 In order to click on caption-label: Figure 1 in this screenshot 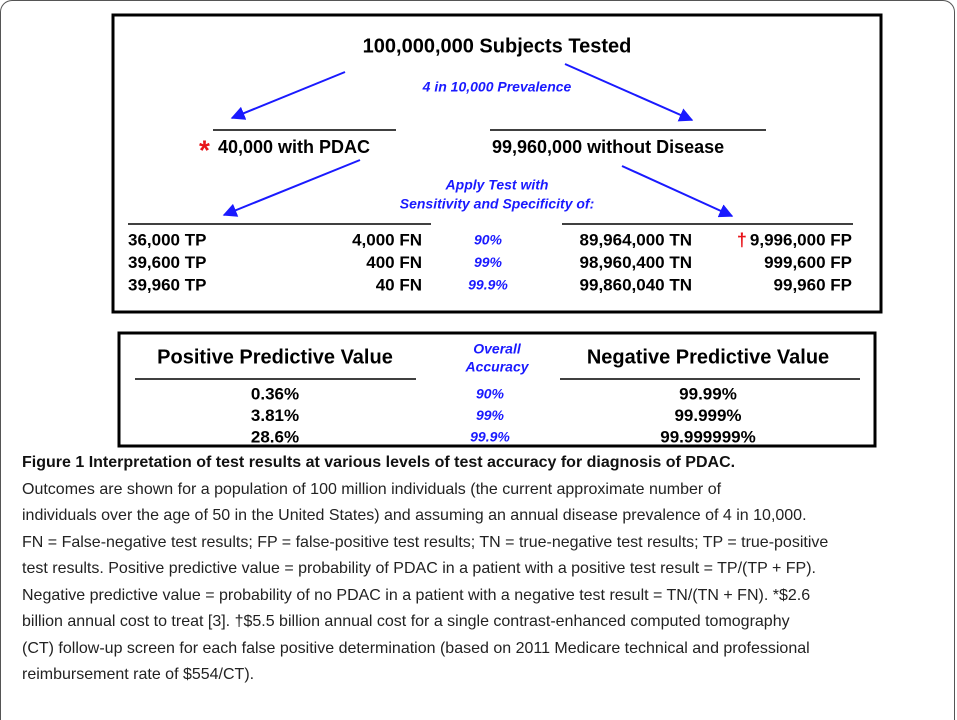, I will do `click(53, 462)`.